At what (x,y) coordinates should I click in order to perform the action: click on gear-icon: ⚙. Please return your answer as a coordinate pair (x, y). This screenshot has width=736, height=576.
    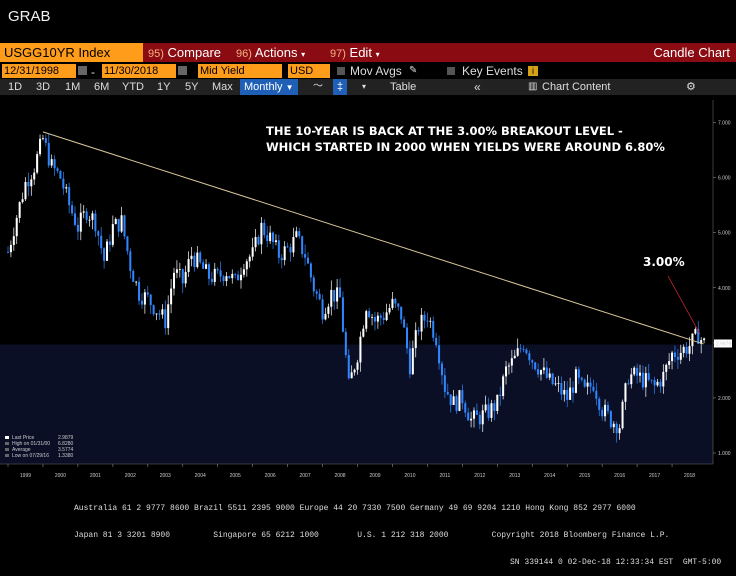
    Looking at the image, I should click on (691, 87).